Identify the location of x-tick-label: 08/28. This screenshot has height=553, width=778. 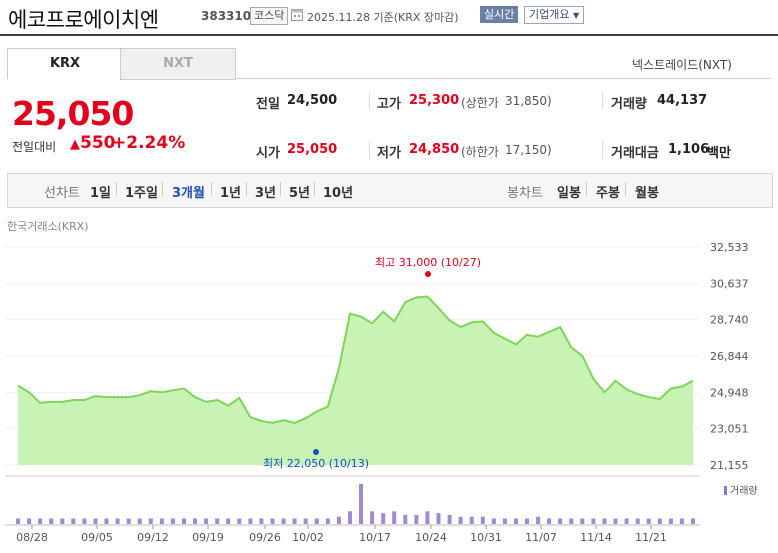
(32, 537).